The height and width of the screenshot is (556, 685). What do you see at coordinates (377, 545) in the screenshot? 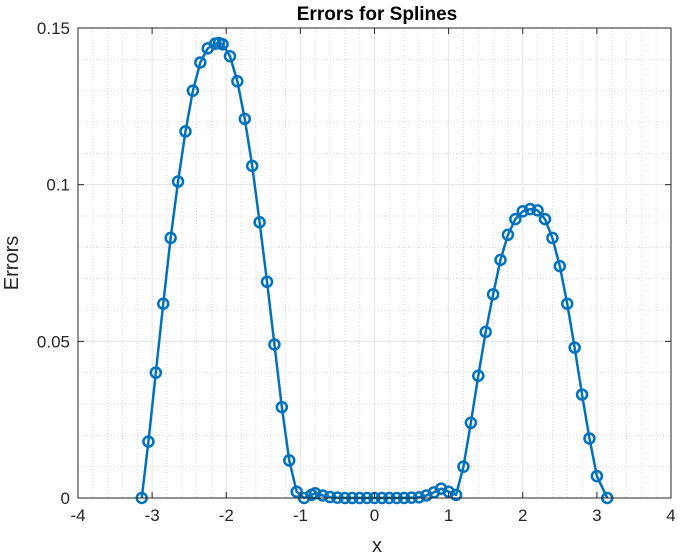
I see `x-axis-label: x` at bounding box center [377, 545].